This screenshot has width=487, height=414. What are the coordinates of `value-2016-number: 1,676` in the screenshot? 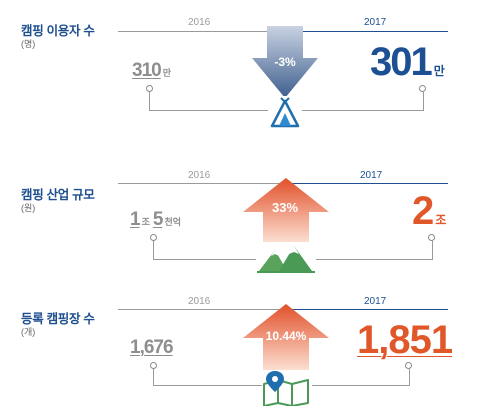 It's located at (152, 347).